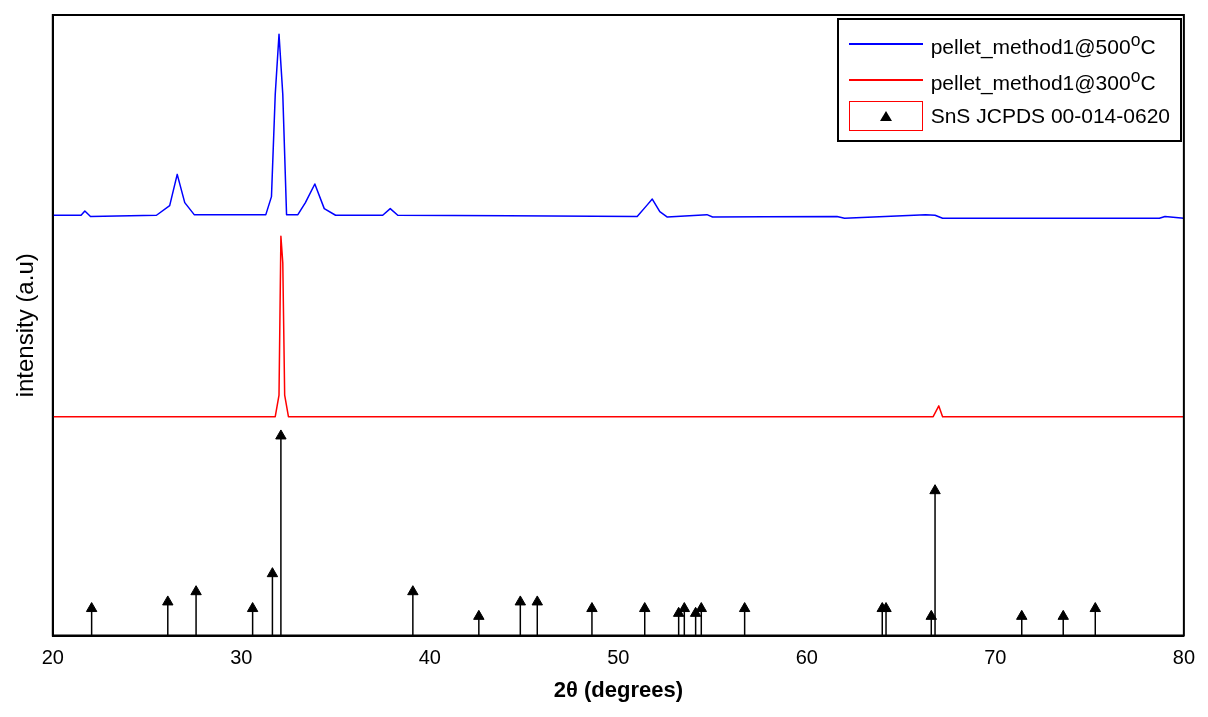  What do you see at coordinates (1043, 80) in the screenshot?
I see `legend-label: pellet_method1@300$^{o}$C` at bounding box center [1043, 80].